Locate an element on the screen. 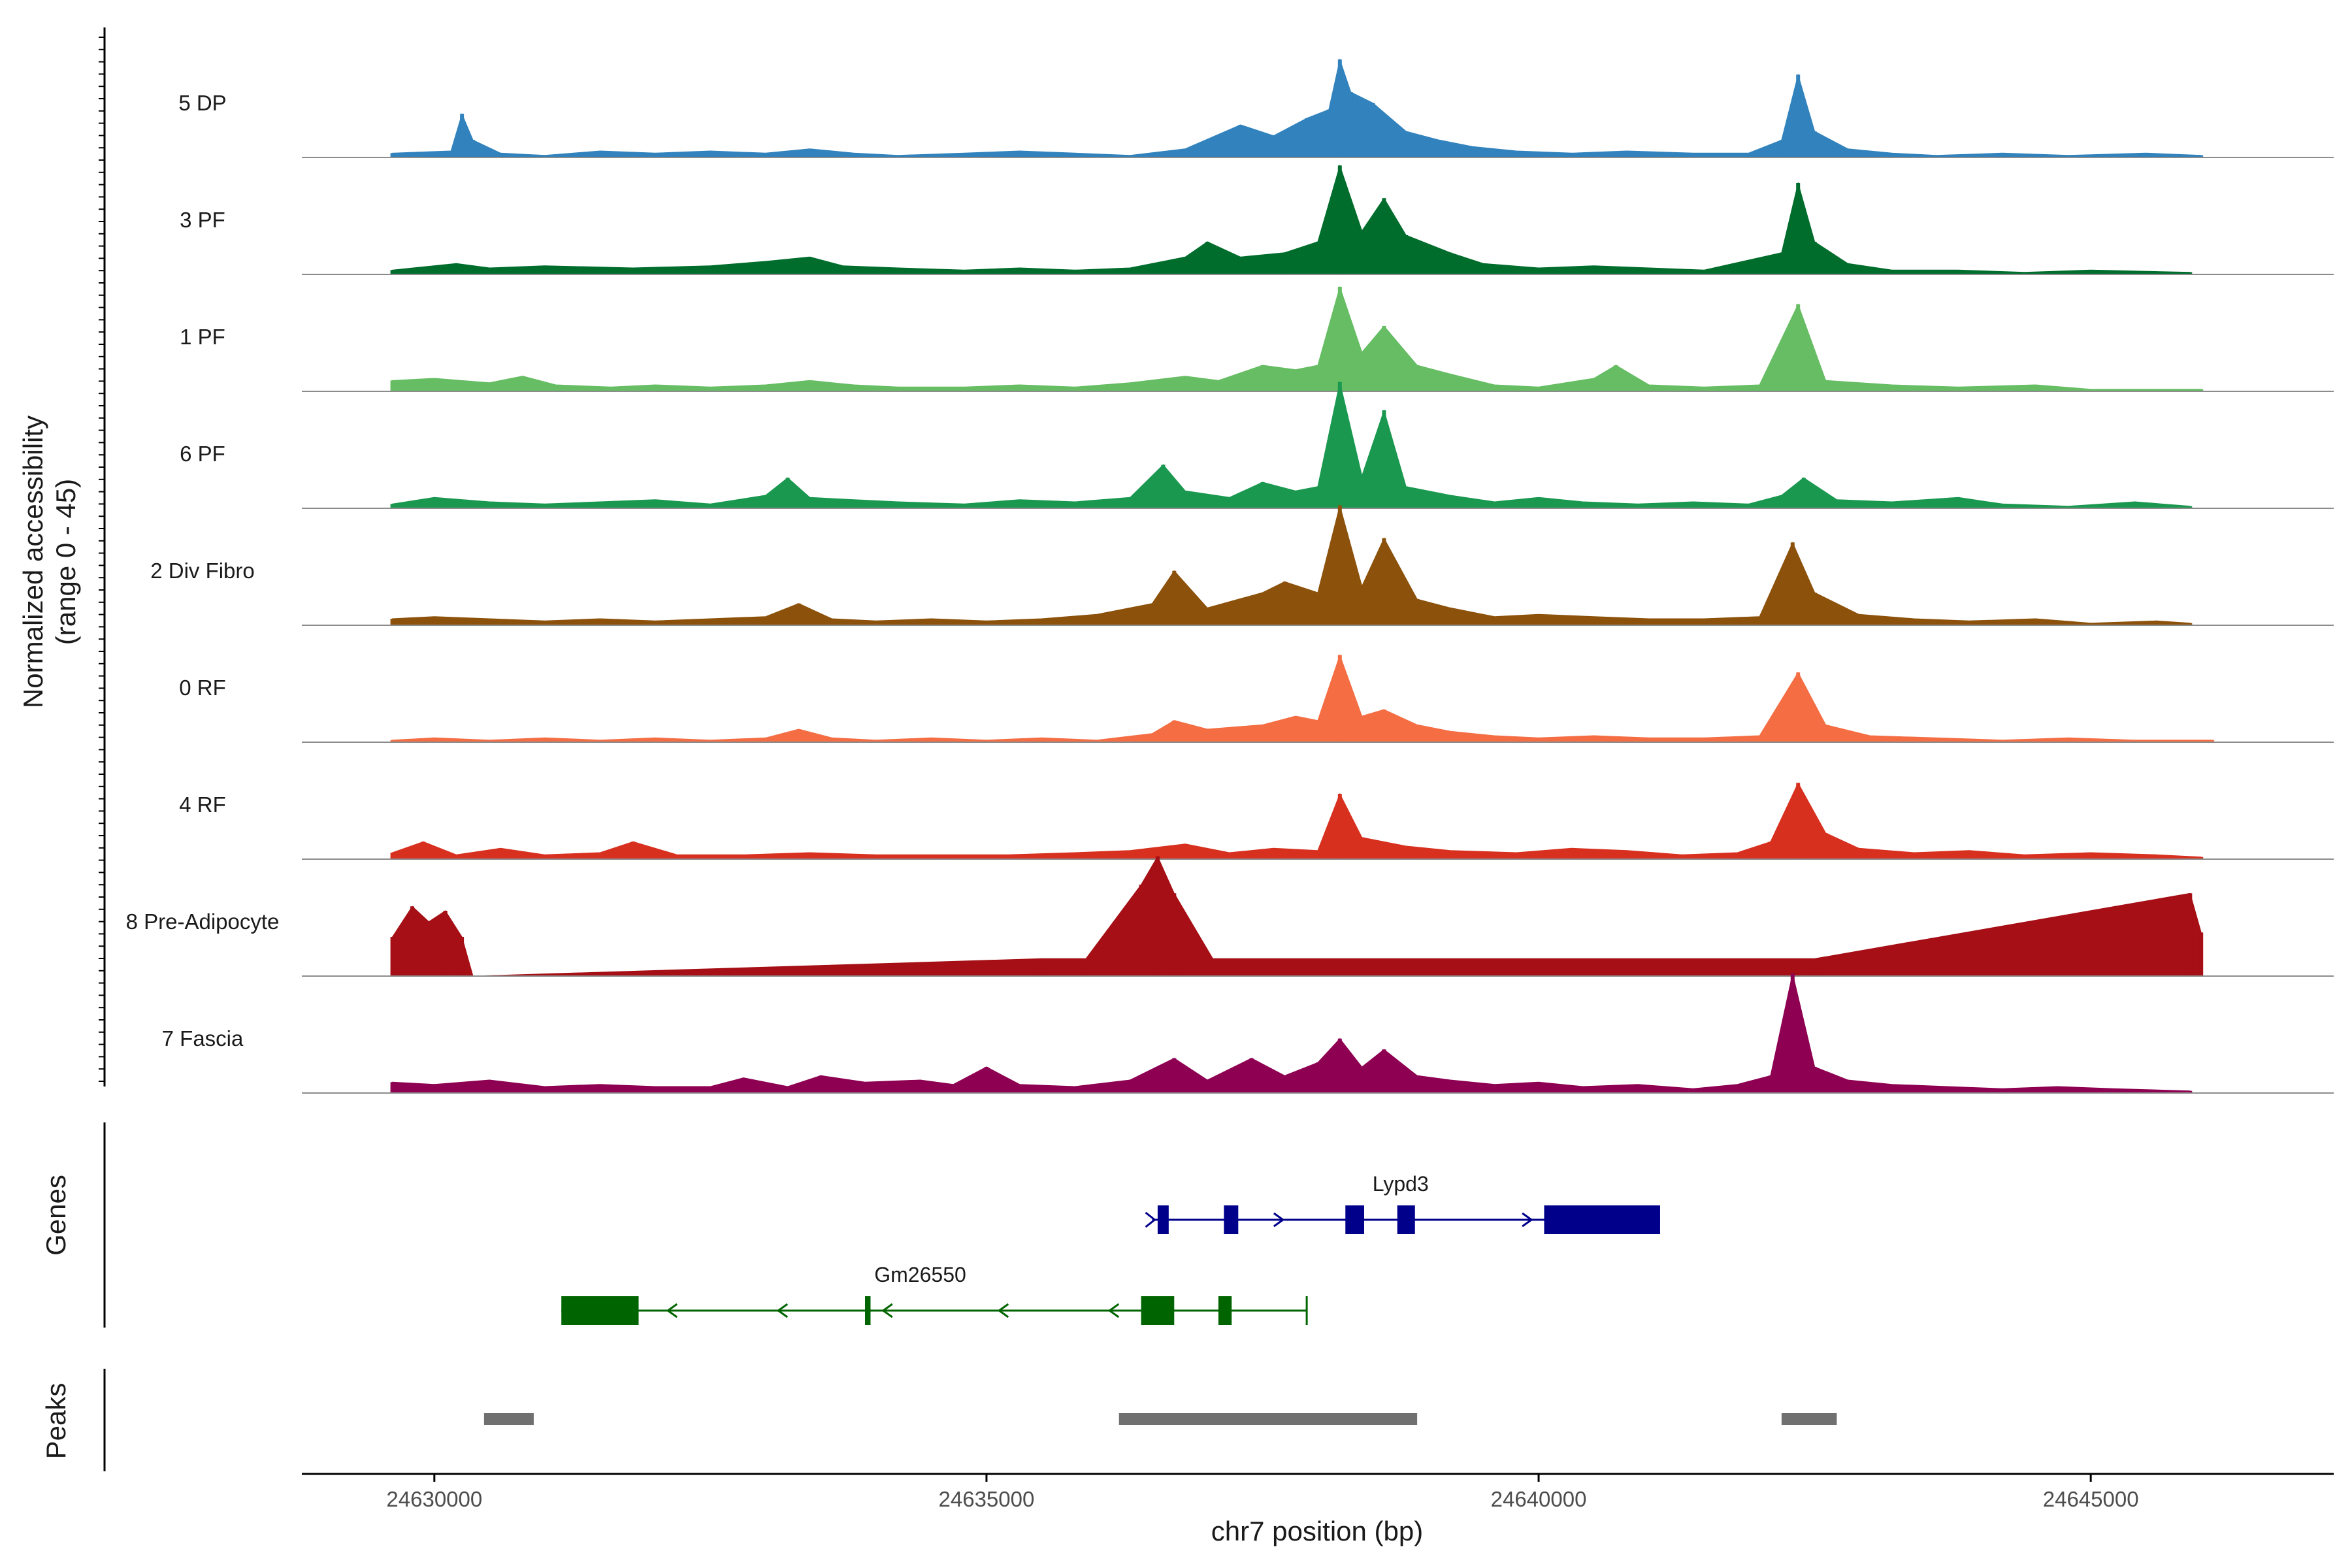 The image size is (2352, 1568). track-label: 4 RF is located at coordinates (202, 804).